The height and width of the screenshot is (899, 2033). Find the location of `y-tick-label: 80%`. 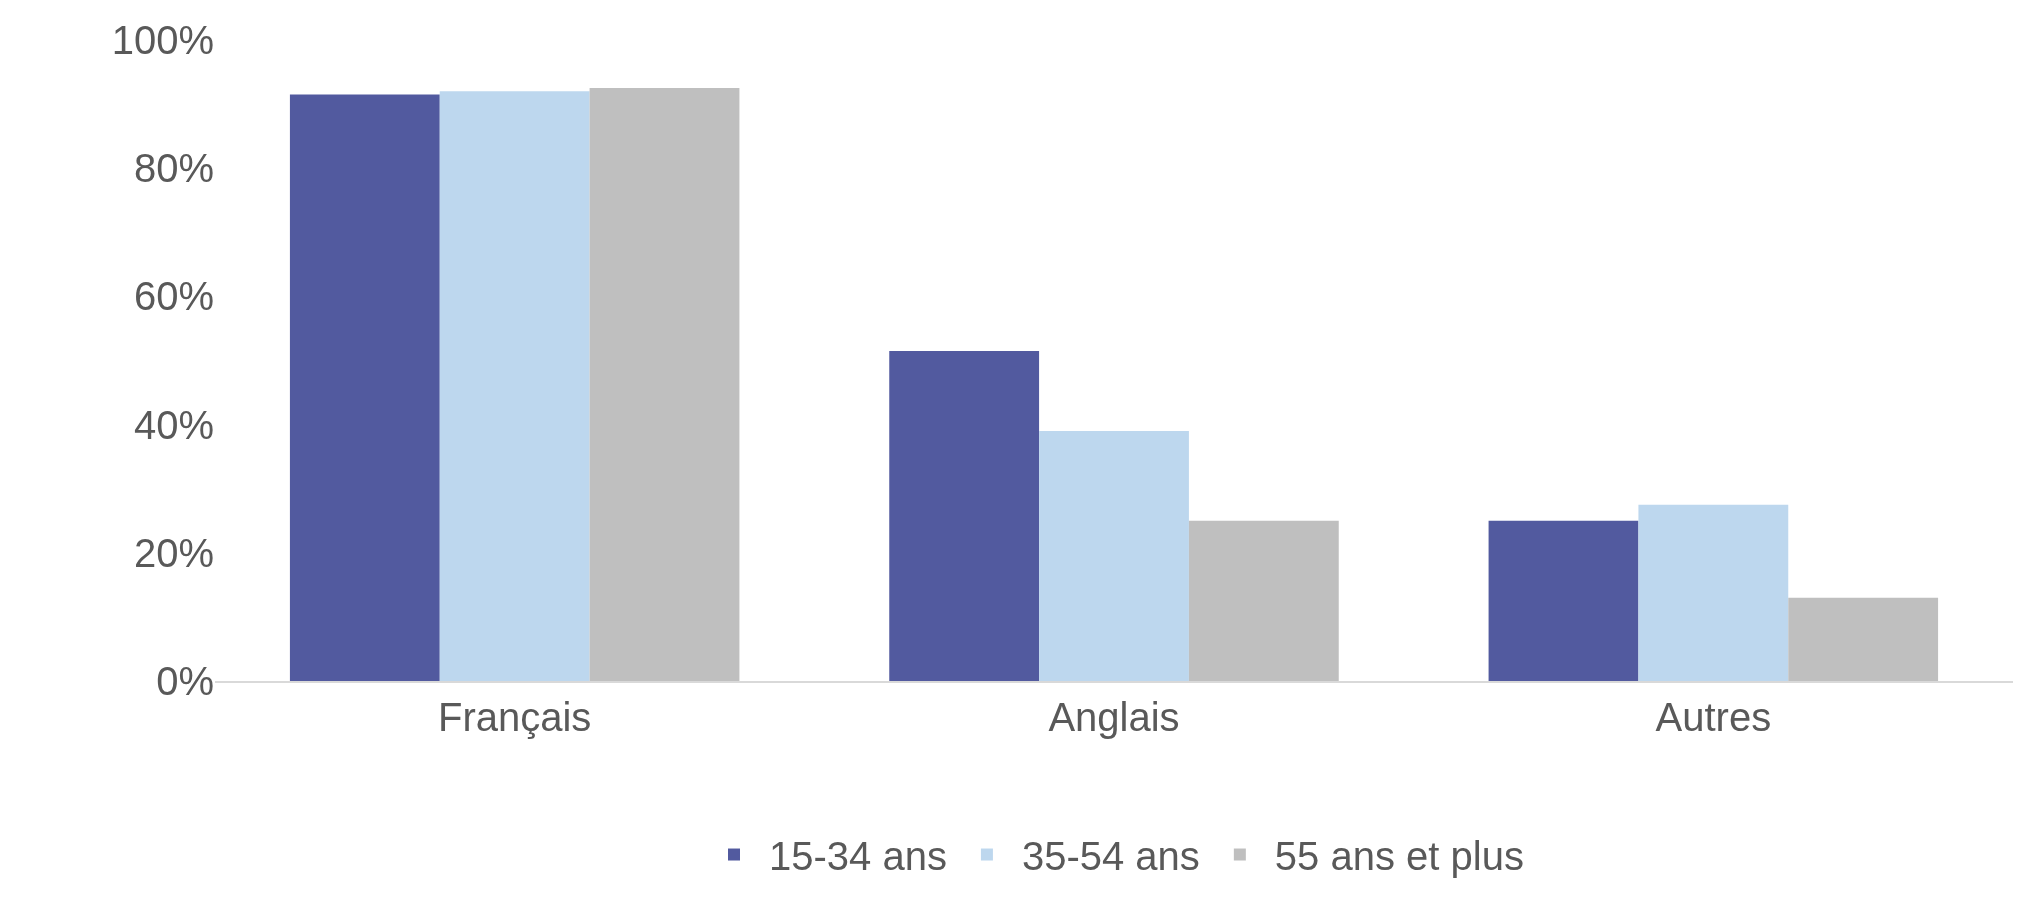

y-tick-label: 80% is located at coordinates (173, 168).